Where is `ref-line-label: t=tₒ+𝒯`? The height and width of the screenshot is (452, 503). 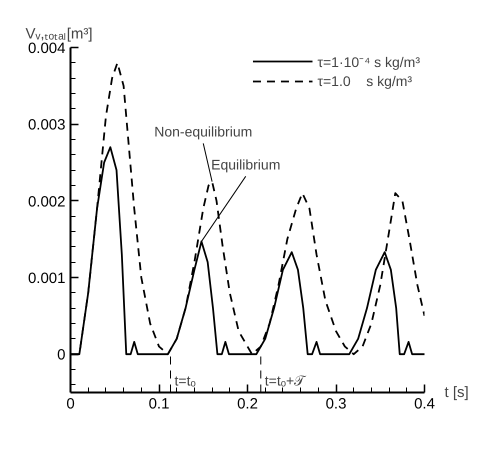 ref-line-label: t=tₒ+𝒯 is located at coordinates (286, 380).